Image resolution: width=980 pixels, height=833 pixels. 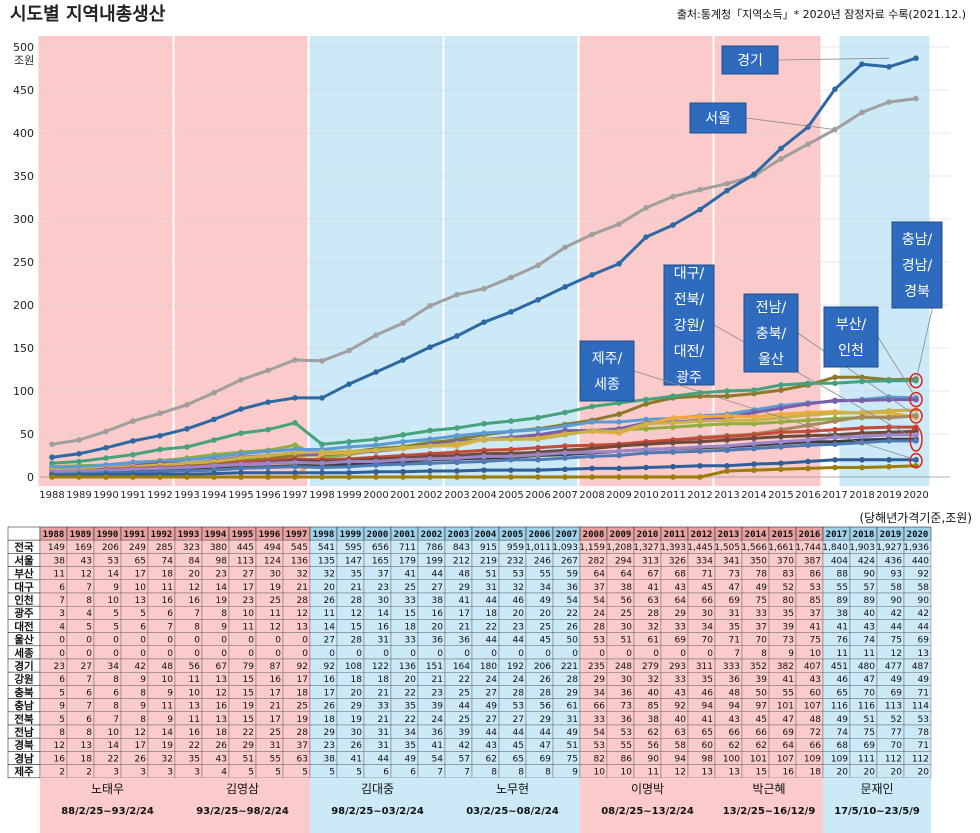 What do you see at coordinates (627, 588) in the screenshot?
I see `table-cell-value: 38` at bounding box center [627, 588].